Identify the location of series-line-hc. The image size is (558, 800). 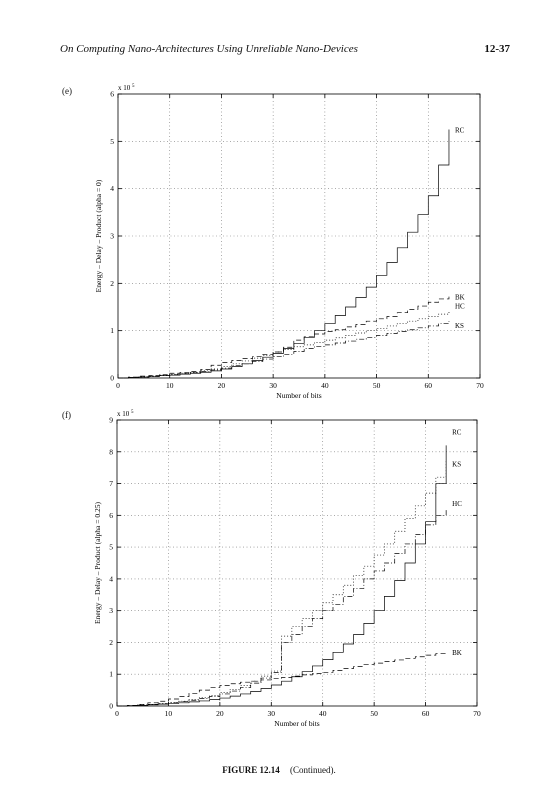
(282, 607).